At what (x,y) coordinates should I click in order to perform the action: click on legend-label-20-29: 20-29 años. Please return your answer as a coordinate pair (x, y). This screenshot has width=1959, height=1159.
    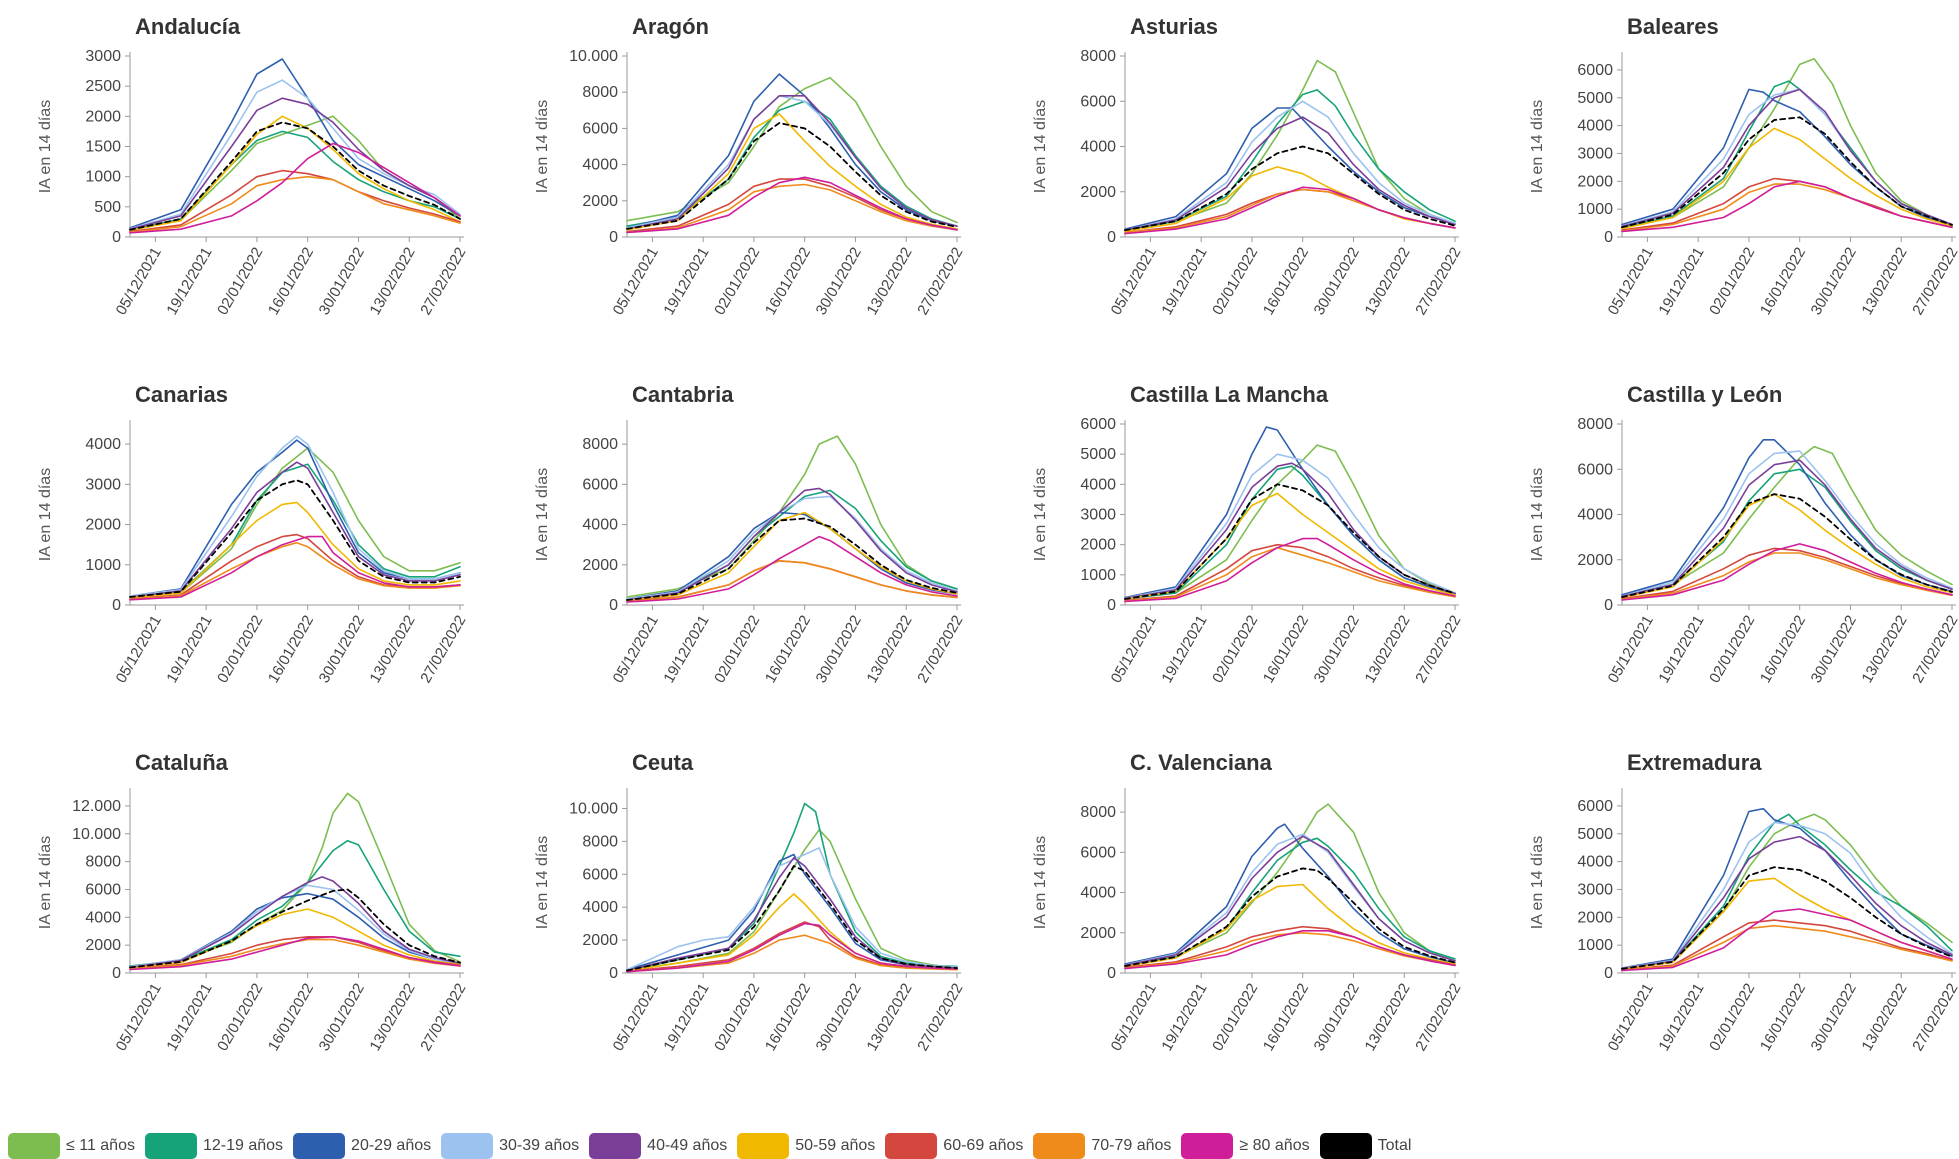
    Looking at the image, I should click on (391, 1145).